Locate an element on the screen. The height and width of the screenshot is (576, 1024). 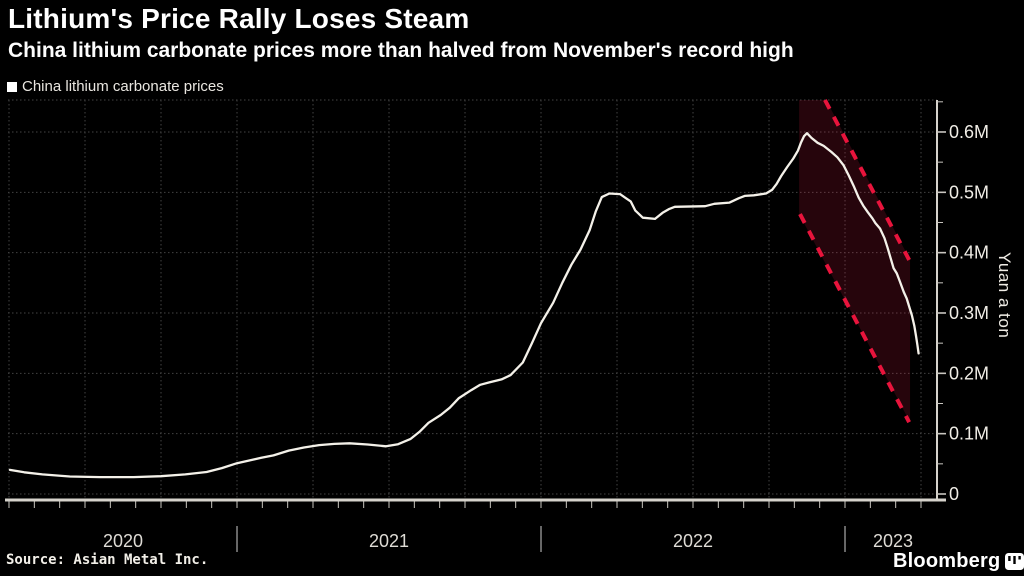
y-tick-label: 0.1M is located at coordinates (969, 434).